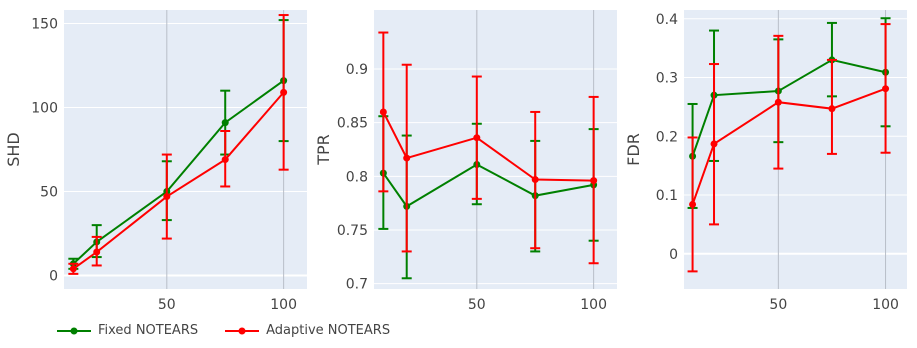  I want to click on legend-item-adaptive: Adaptive NOTEARS, so click(307, 330).